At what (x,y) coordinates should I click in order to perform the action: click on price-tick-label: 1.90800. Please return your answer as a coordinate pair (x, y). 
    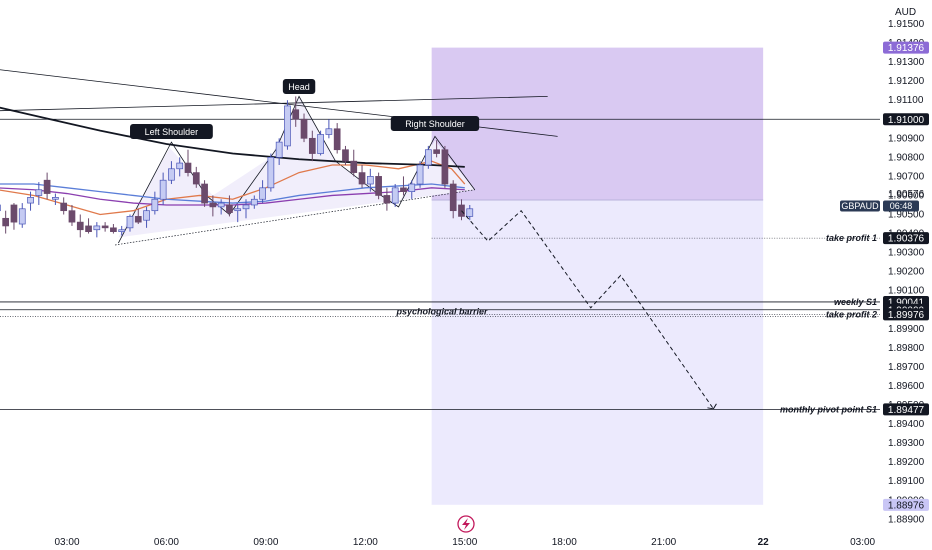
    Looking at the image, I should click on (906, 157).